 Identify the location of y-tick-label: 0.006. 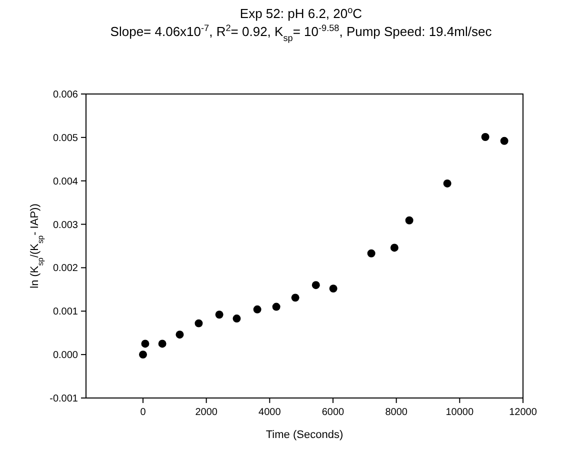
(65, 95).